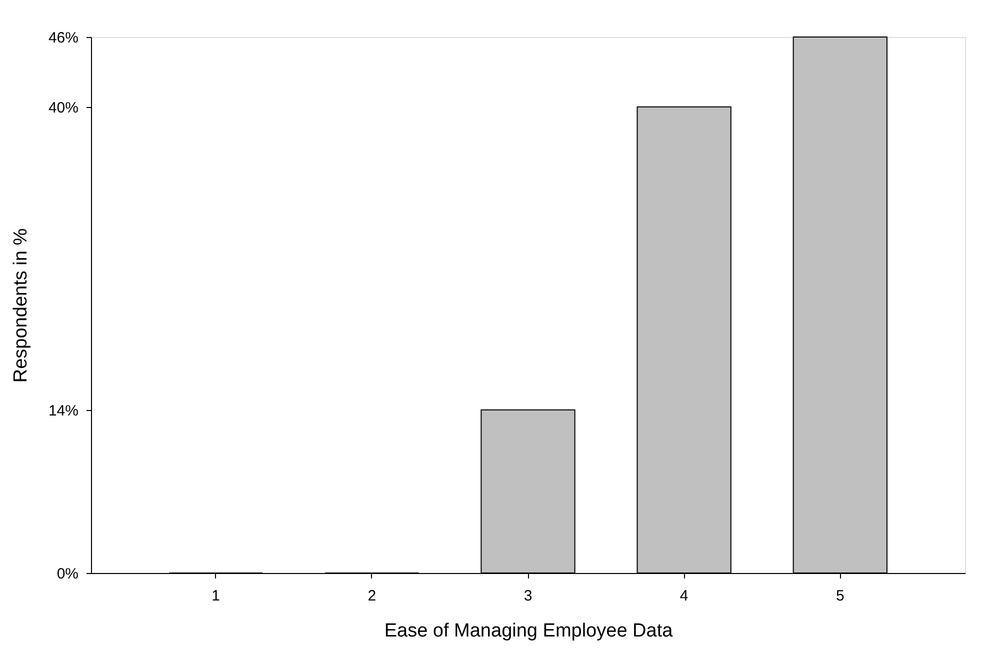 The width and height of the screenshot is (995, 655). Describe the element at coordinates (528, 596) in the screenshot. I see `x-tick-label: 3` at that location.